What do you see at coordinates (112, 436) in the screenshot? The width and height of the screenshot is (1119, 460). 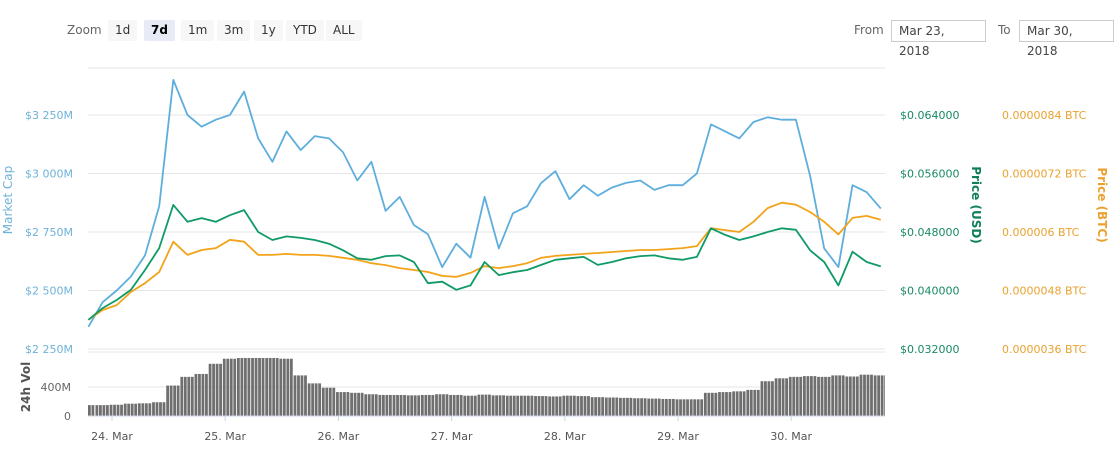 I see `x-tick-label: 24. Mar` at bounding box center [112, 436].